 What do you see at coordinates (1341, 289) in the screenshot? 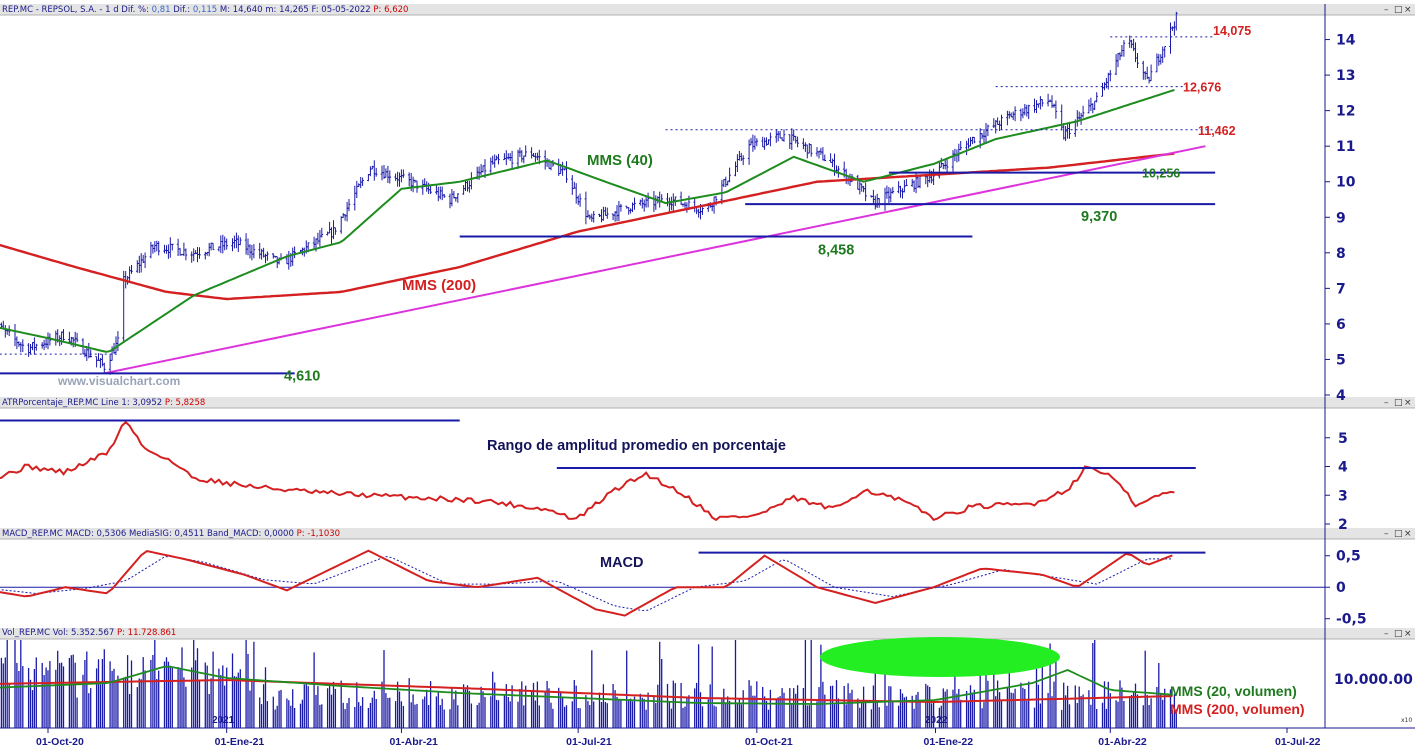
I see `price-y-tick-label: 7` at bounding box center [1341, 289].